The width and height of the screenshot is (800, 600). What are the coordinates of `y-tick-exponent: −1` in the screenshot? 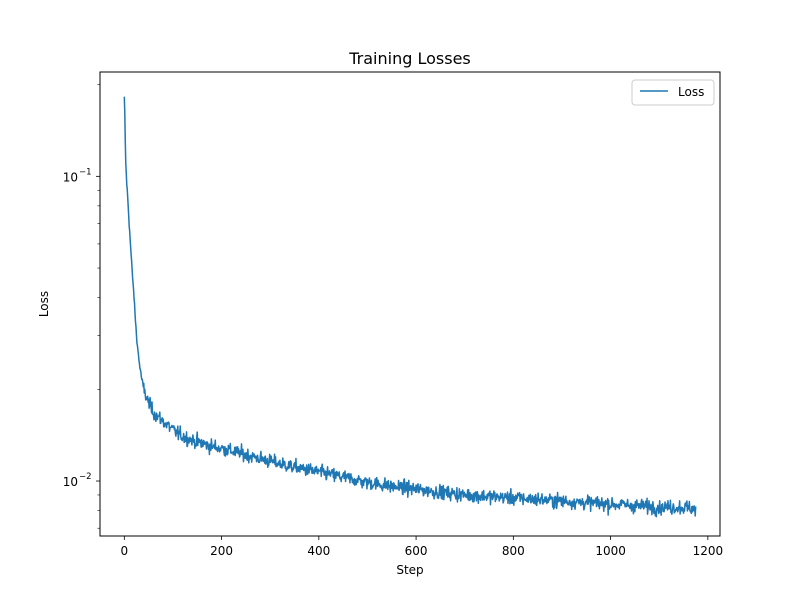 It's located at (85, 172).